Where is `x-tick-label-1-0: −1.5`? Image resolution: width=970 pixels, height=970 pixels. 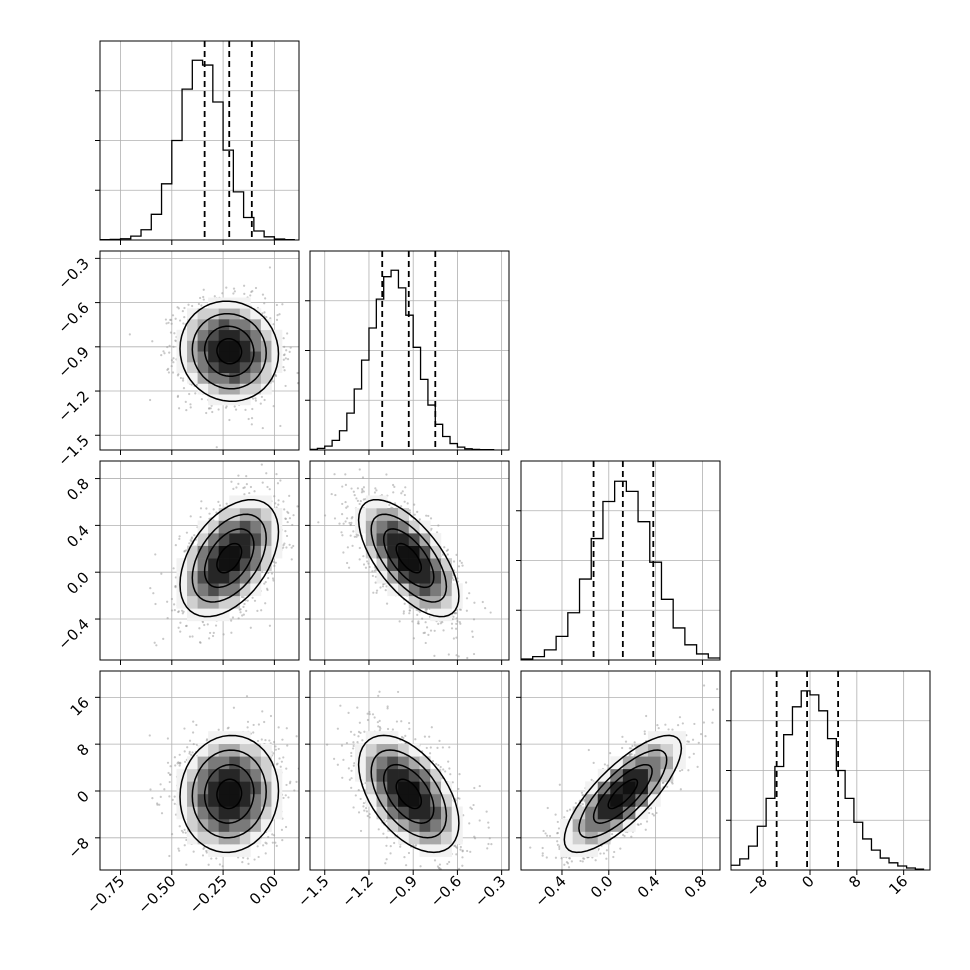 x-tick-label-1-0: −1.5 is located at coordinates (313, 891).